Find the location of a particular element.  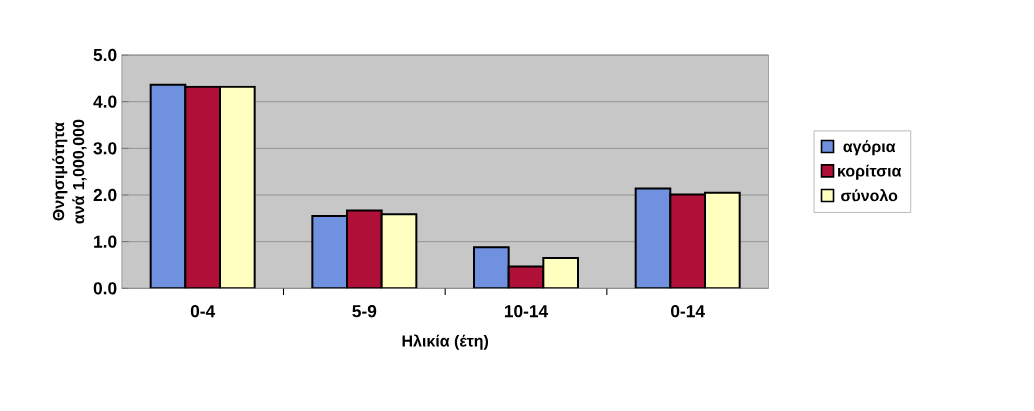

y-axis-title: Θνησιμότητα ανά 1,000,000 is located at coordinates (69, 171).